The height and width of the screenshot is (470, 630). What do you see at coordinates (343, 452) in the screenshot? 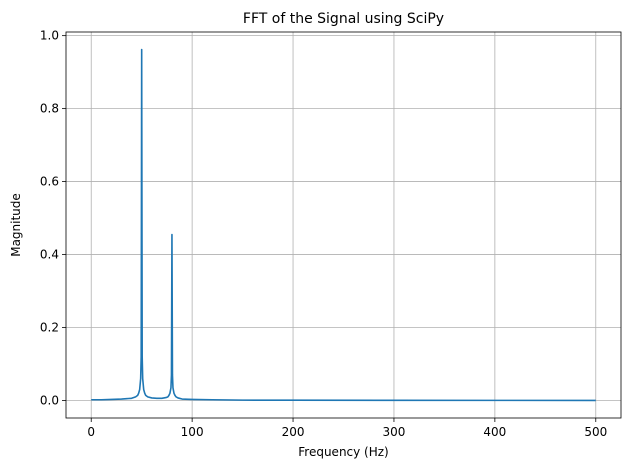
I see `x-axis-label: Frequency (Hz)` at bounding box center [343, 452].